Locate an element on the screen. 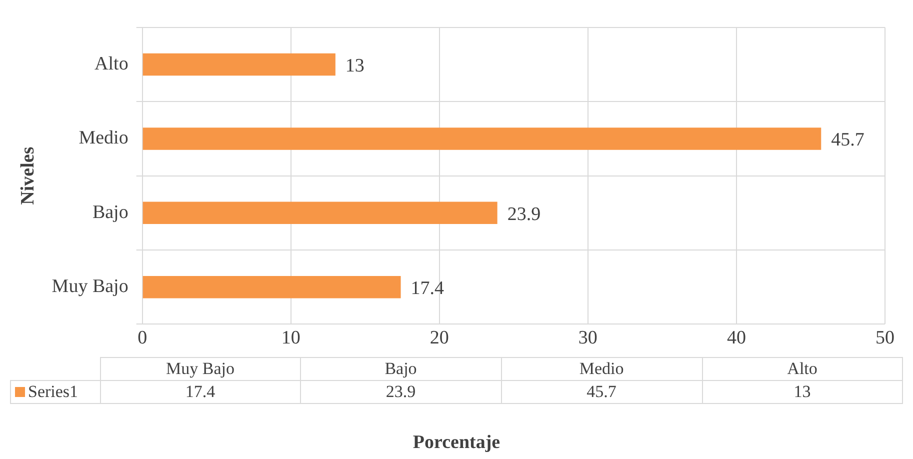 This screenshot has width=913, height=459. text: 17.4 is located at coordinates (200, 392).